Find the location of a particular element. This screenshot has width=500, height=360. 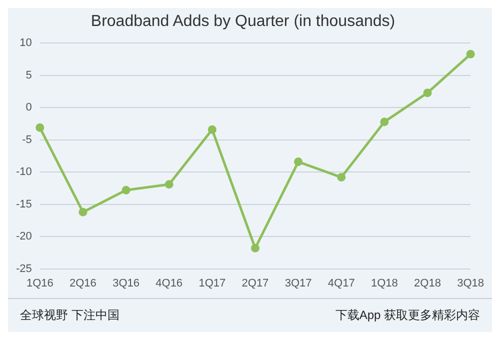

x-tick-label: 3Q18 is located at coordinates (470, 283).